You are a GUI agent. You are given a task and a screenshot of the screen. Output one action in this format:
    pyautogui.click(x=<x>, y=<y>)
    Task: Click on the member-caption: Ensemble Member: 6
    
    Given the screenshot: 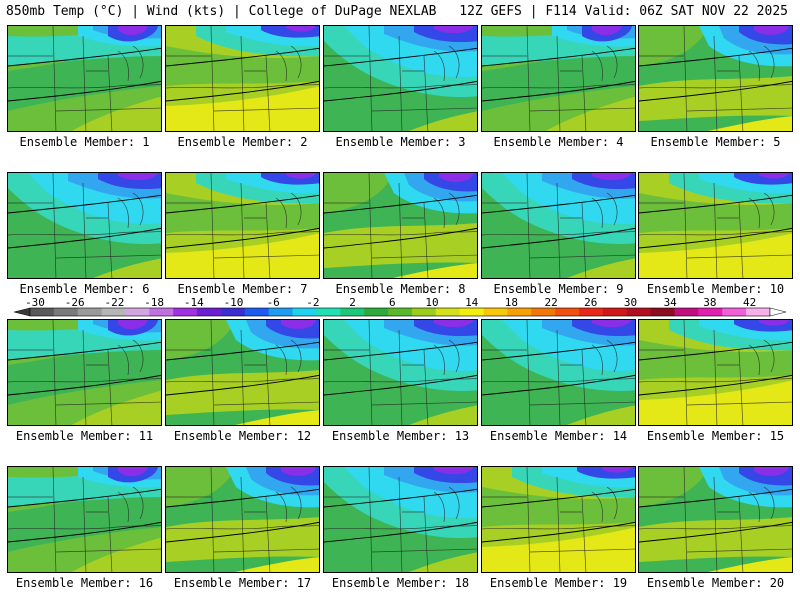 What is the action you would take?
    pyautogui.click(x=86, y=289)
    